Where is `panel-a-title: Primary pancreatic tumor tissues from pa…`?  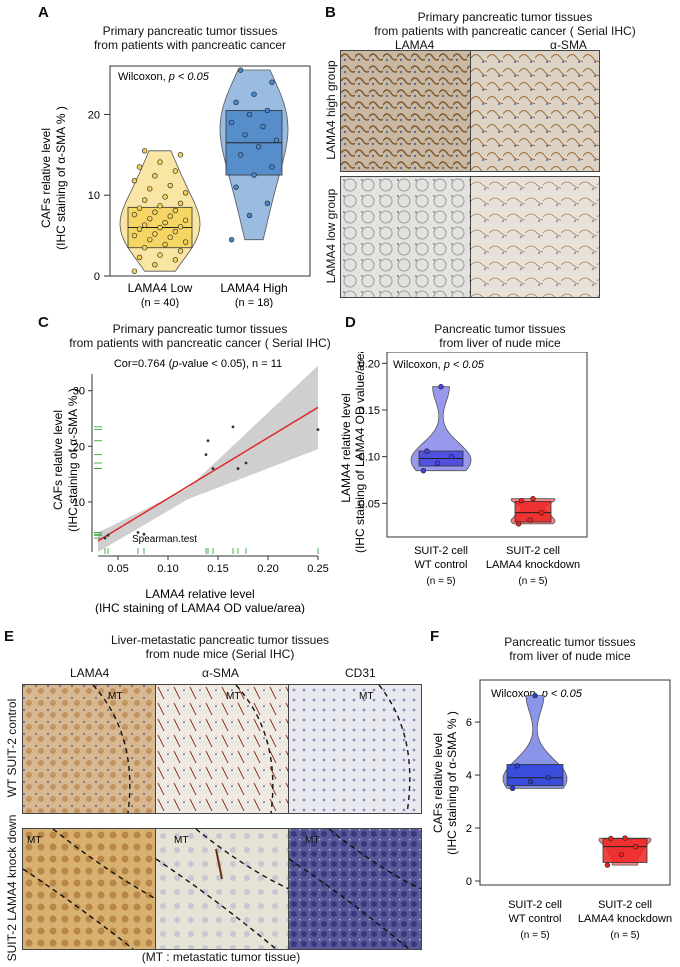
panel-a-title: Primary pancreatic tumor tissues from pa… is located at coordinates (190, 38).